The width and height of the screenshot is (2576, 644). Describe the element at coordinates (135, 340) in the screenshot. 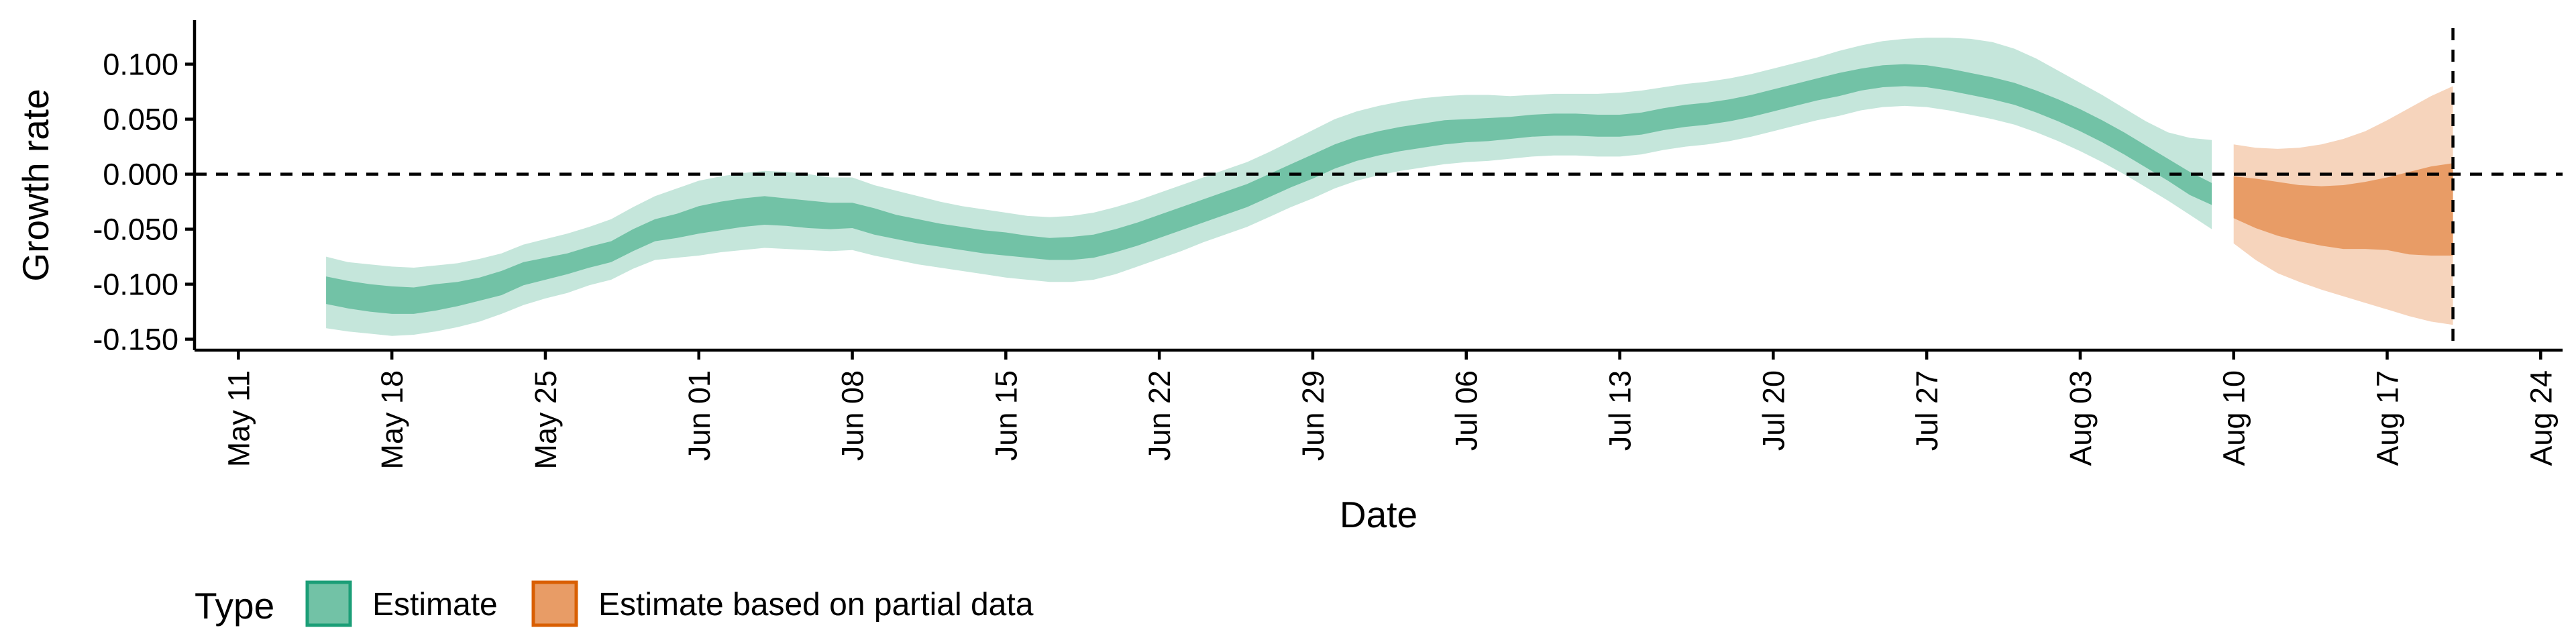

I see `y-tick-label: -0.150` at that location.